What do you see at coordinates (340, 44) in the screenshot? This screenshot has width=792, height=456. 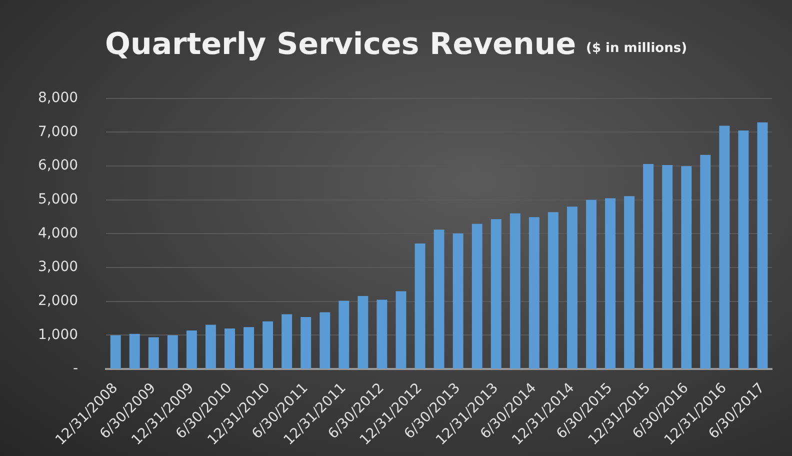 I see `chart-title: Quarterly Services Revenue` at bounding box center [340, 44].